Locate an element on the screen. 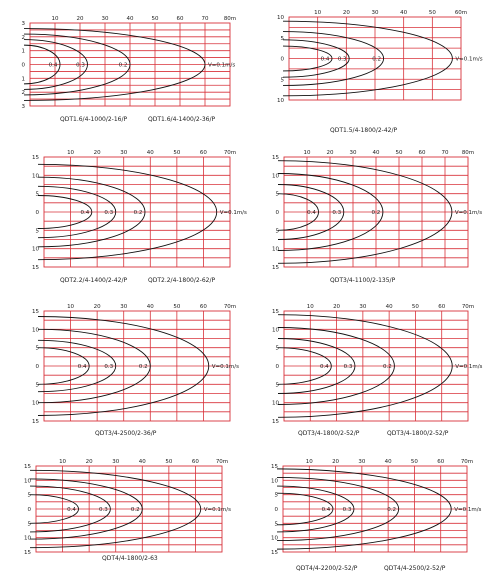 Image resolution: width=491 pixels, height=585 pixels. panel-caption: QDT3/4-1100/2-135/P is located at coordinates (363, 280).